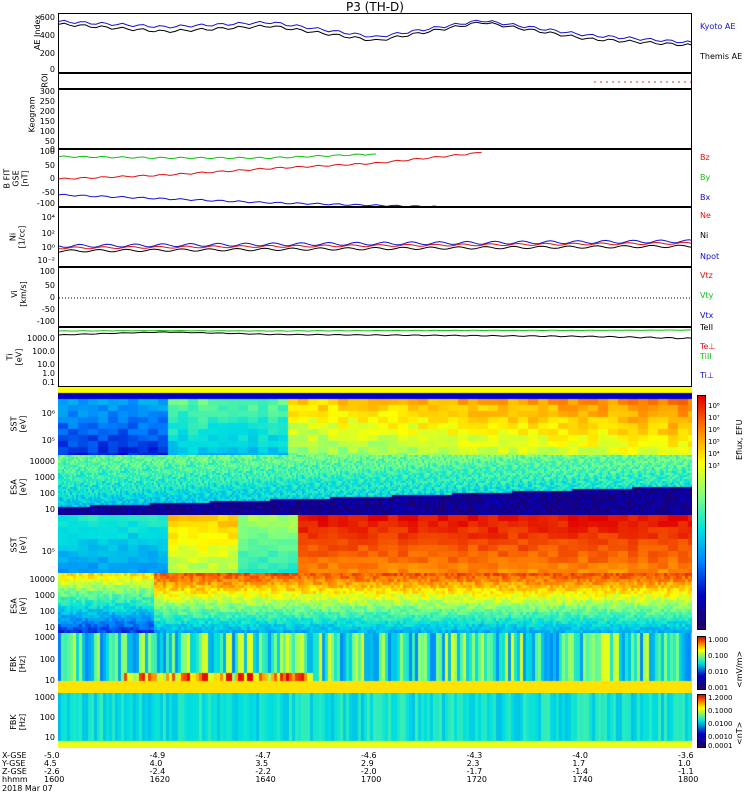 The height and width of the screenshot is (800, 750). Describe the element at coordinates (270, 166) in the screenshot. I see `bz-line` at that location.